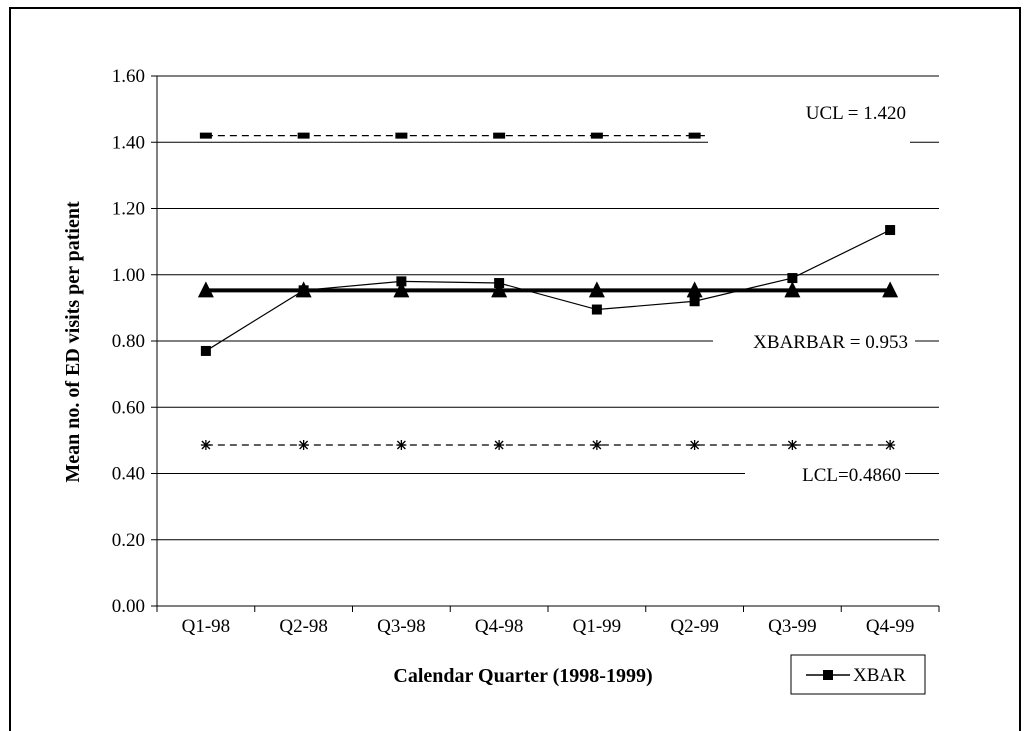  I want to click on series-xbar-line, so click(548, 290).